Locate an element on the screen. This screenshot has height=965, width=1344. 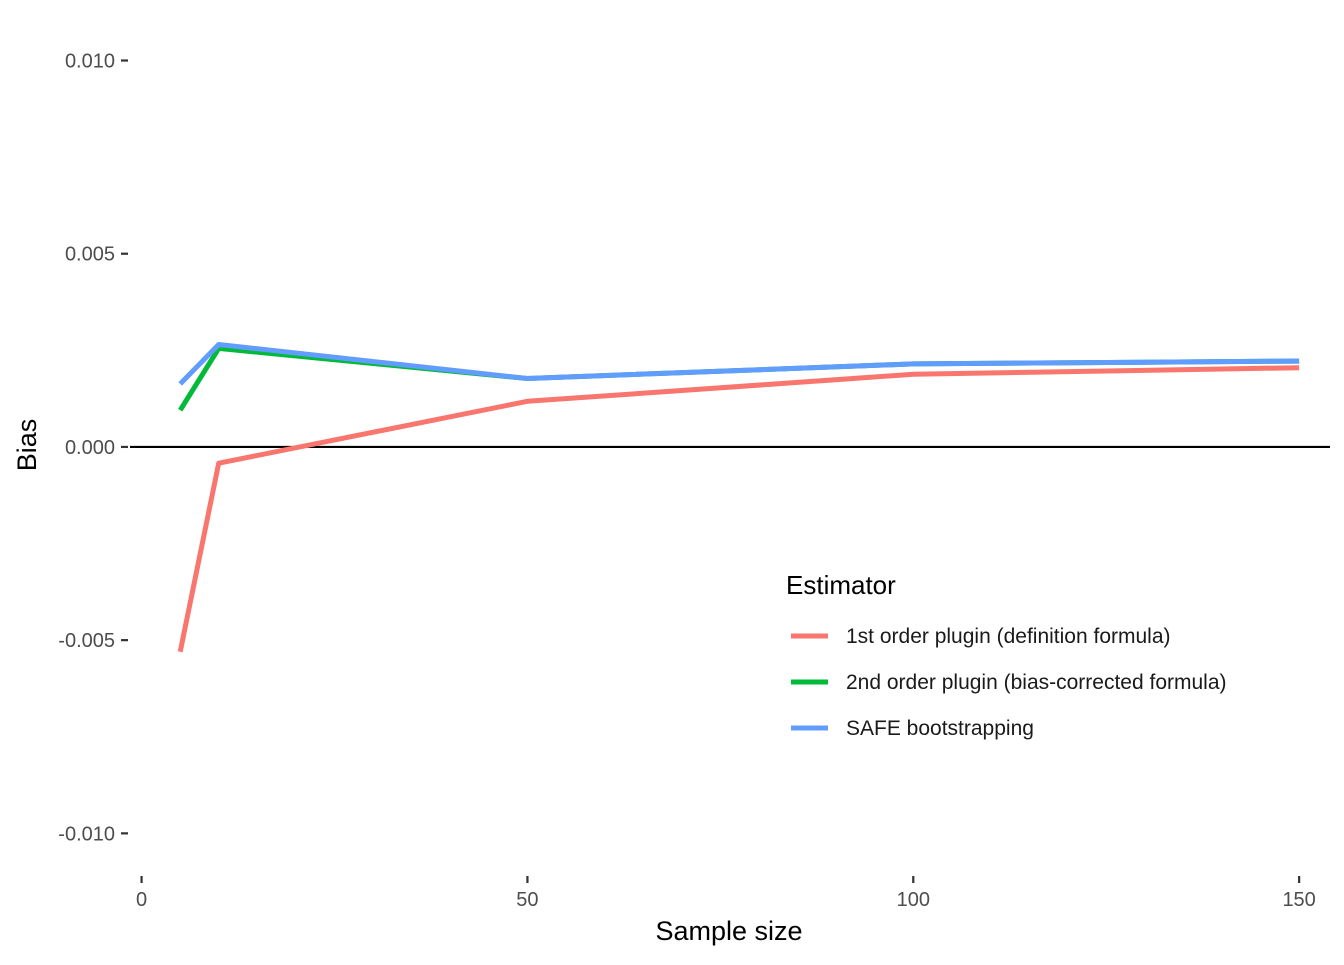
y-axis: -0.010 -0.005 0.000 0.005 0.010 is located at coordinates (93, 448).